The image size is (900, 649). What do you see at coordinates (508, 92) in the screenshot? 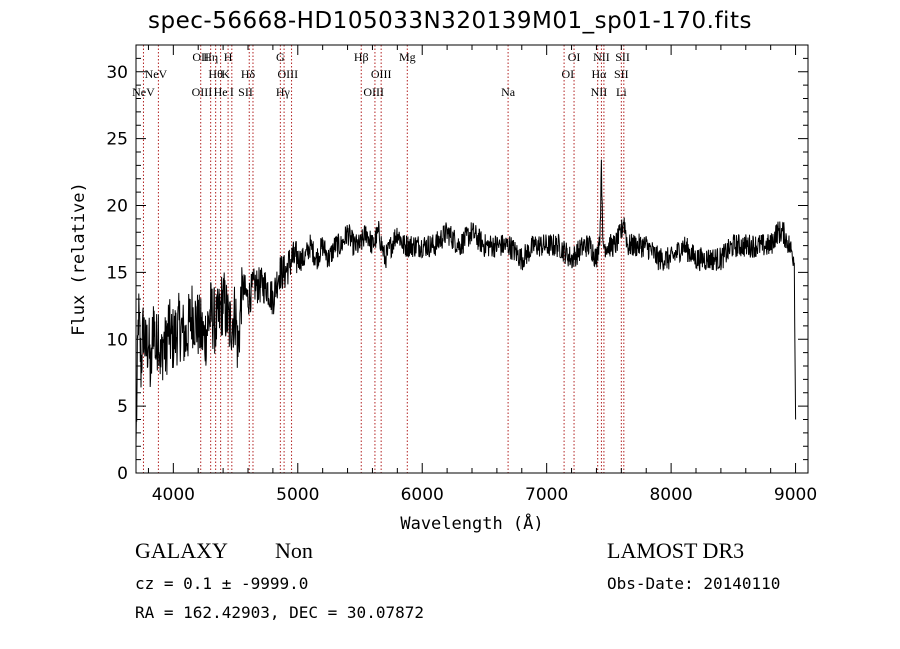
I see `line-label: Na` at bounding box center [508, 92].